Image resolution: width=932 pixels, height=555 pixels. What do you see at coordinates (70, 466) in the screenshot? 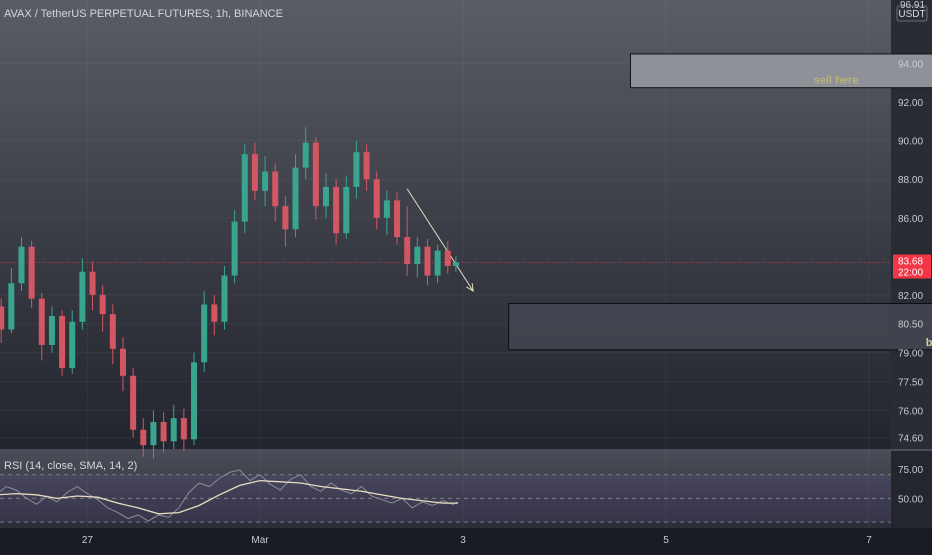
I see `rsi-title: RSI (14, close, SMA, 14, 2)` at bounding box center [70, 466].